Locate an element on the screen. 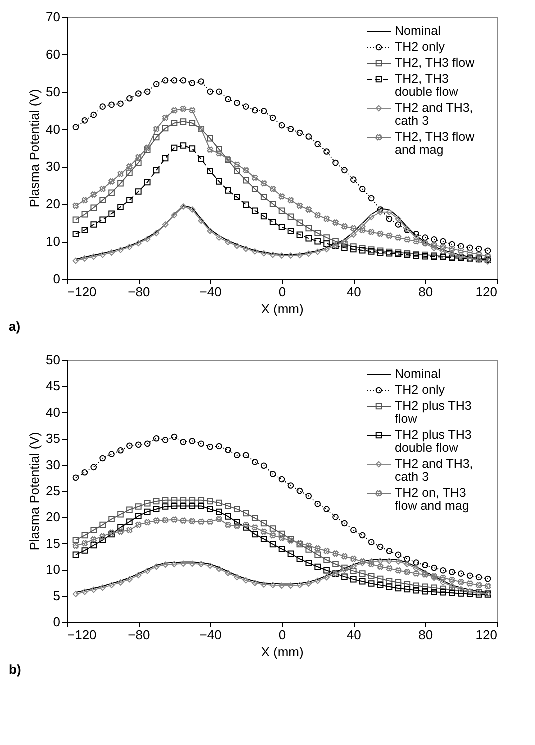 The image size is (535, 745). text: a) is located at coordinates (15, 326).